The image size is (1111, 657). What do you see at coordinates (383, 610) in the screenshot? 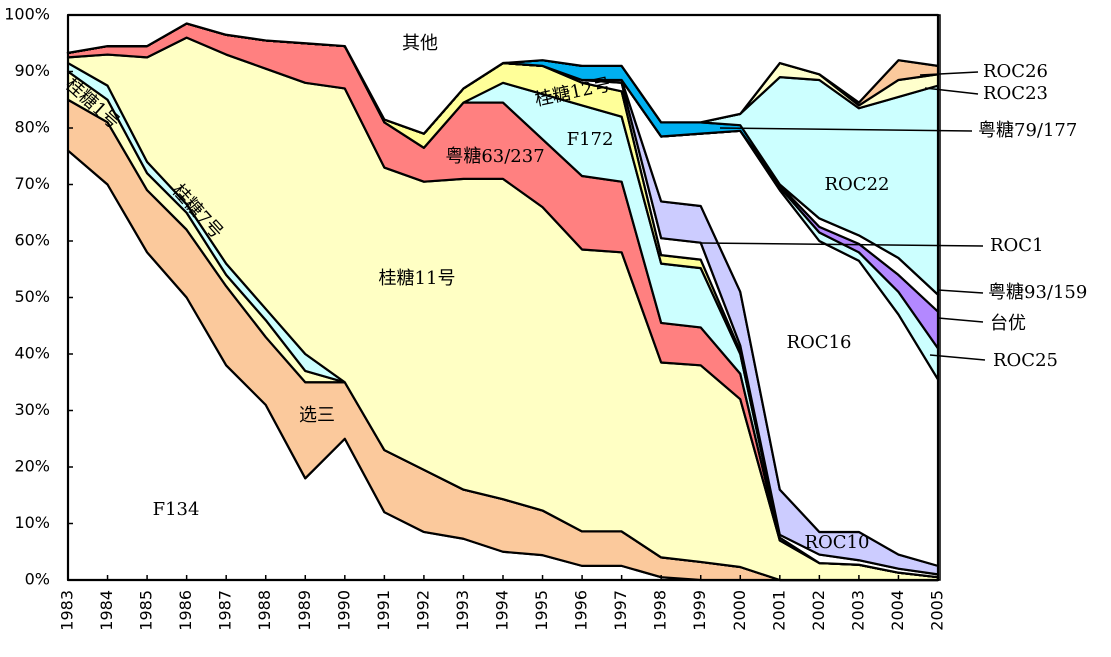
I see `x-tick-label: 1991` at bounding box center [383, 610].